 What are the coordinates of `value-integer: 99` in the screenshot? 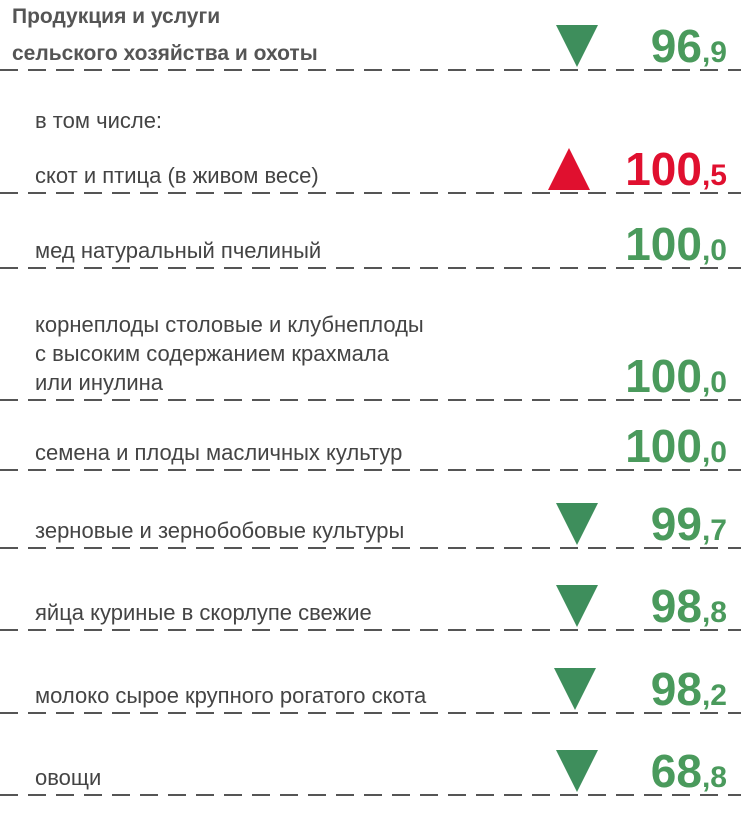 It's located at (676, 524).